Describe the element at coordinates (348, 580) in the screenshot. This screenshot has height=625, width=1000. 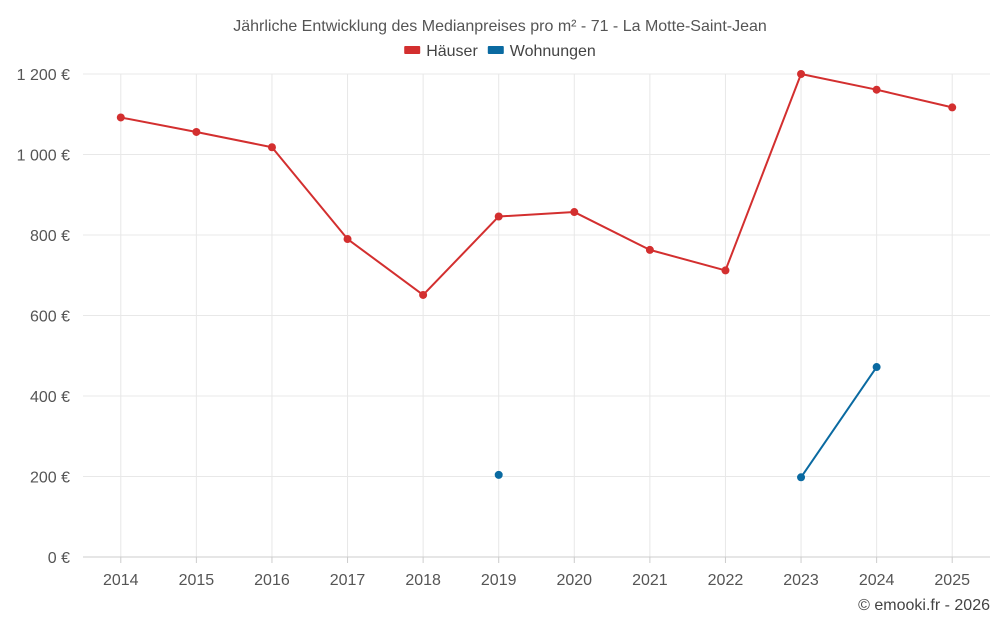
I see `x-tick-label: 2017` at that location.